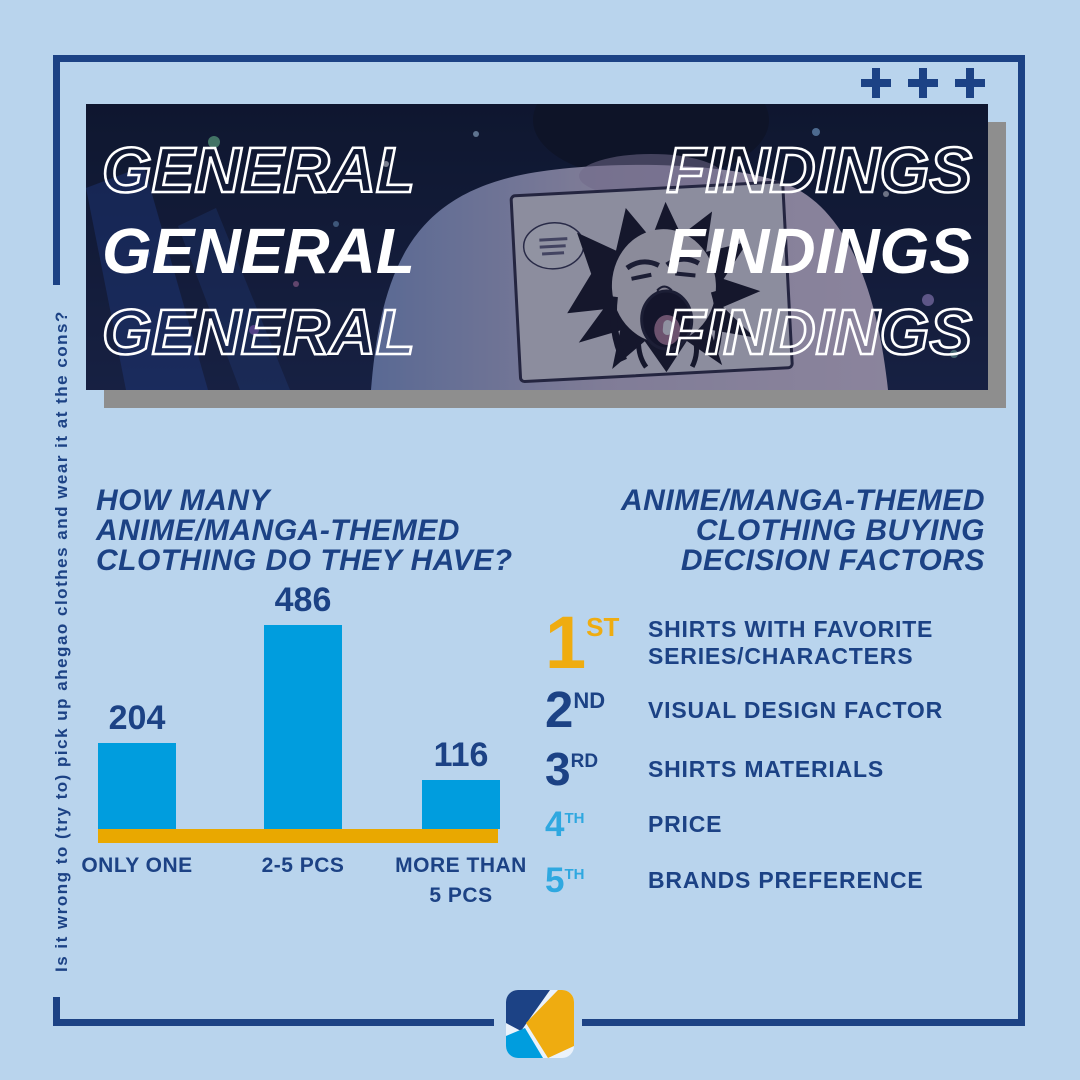 This screenshot has width=1080, height=1080. I want to click on rank-ordinal: 1 ST, so click(596, 642).